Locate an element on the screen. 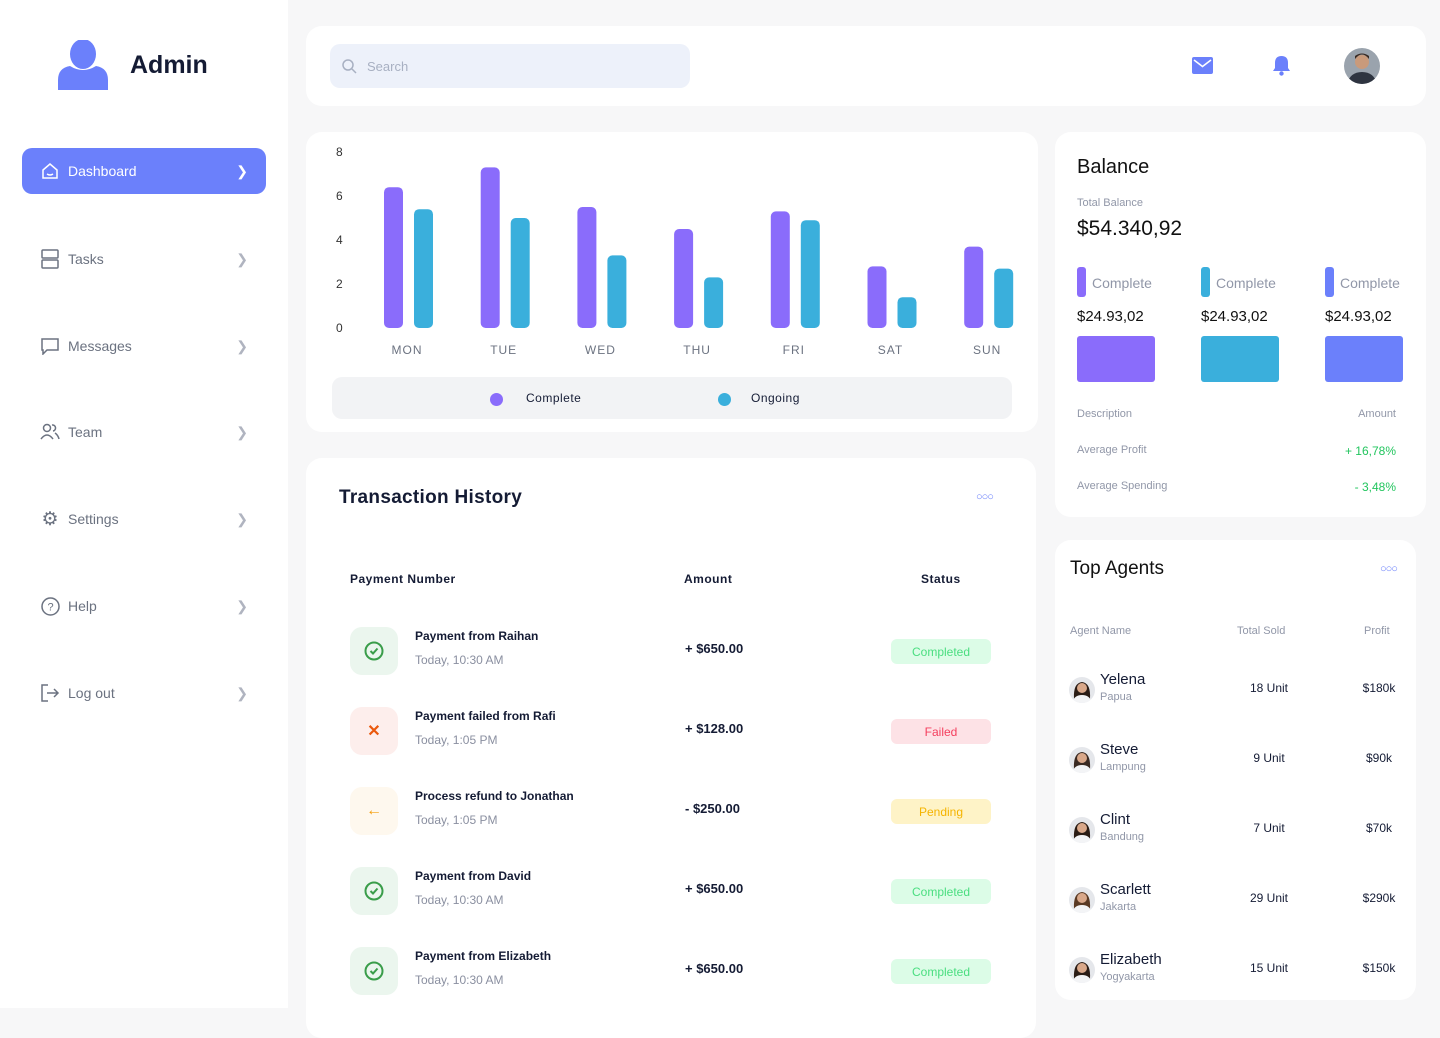  avg-spending-label: Average Spending is located at coordinates (1122, 486).